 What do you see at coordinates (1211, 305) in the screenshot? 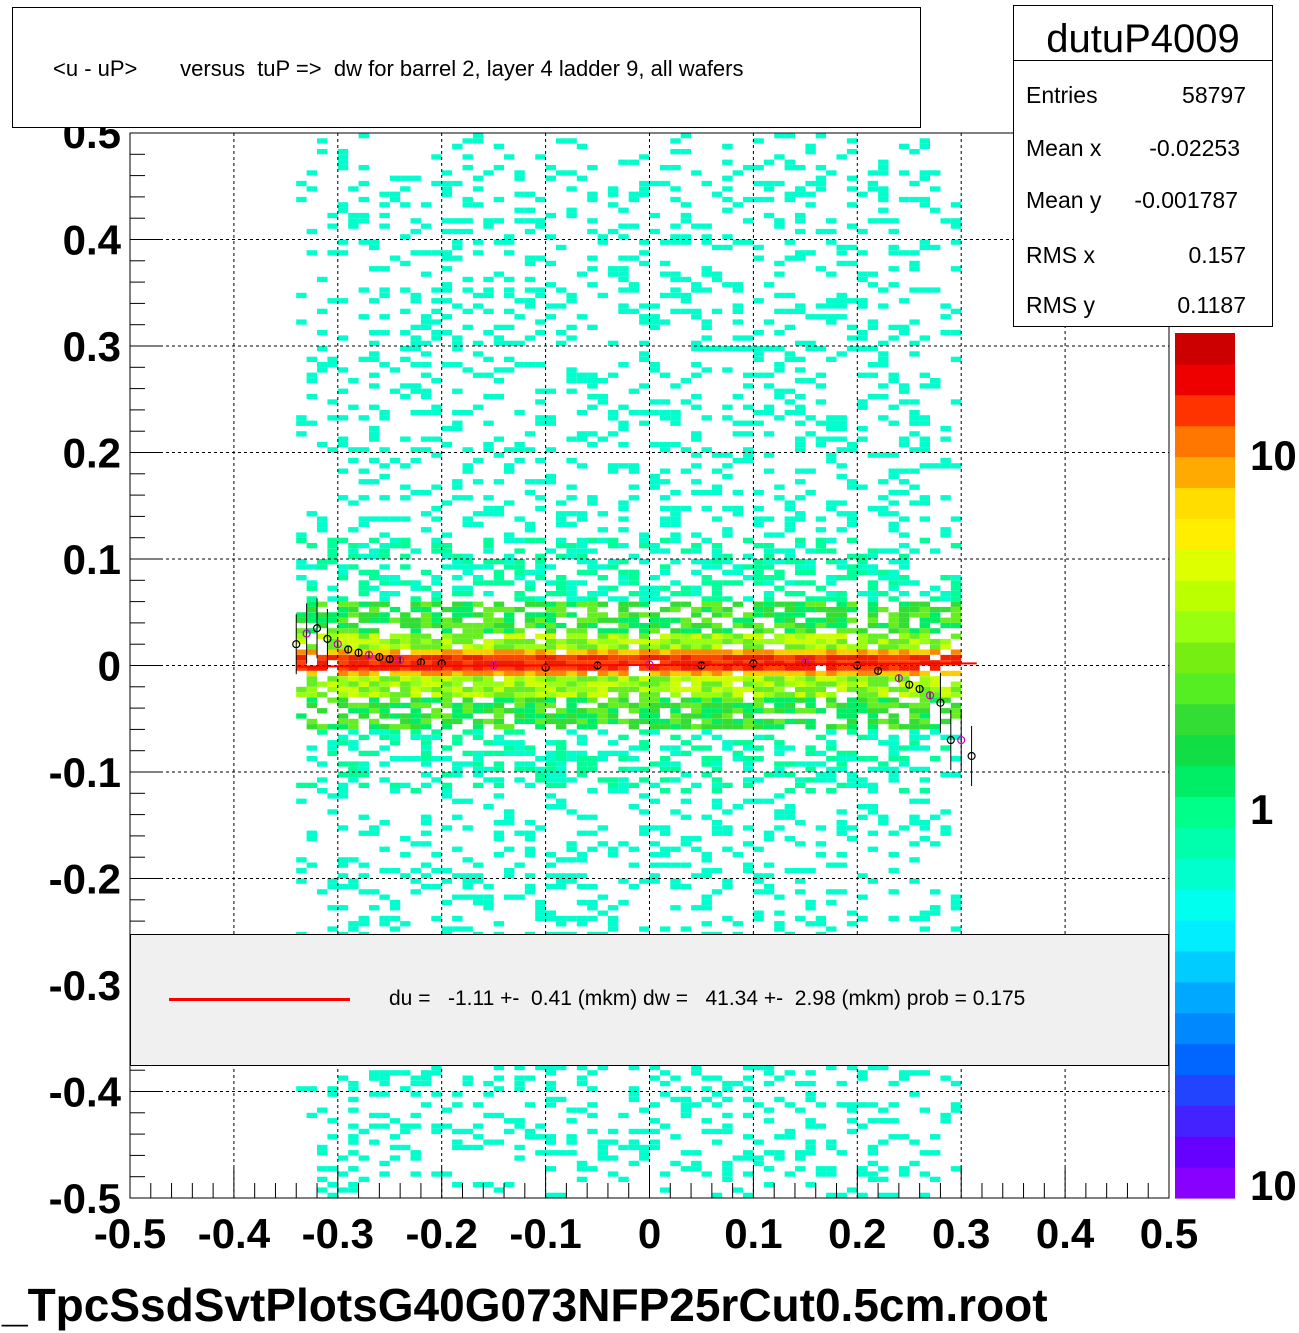
I see `stats-value: 0.1187` at bounding box center [1211, 305].